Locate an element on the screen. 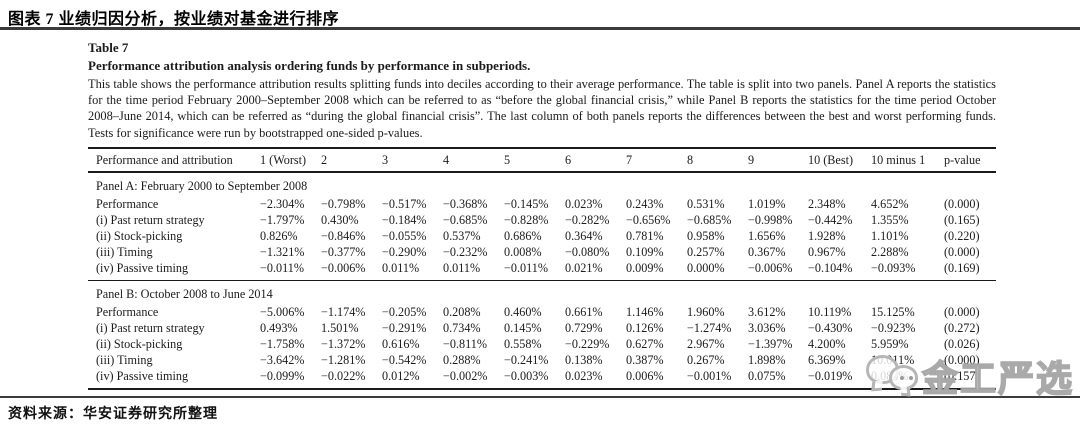 Image resolution: width=1080 pixels, height=429 pixels. value-cell: 5.959% is located at coordinates (890, 344).